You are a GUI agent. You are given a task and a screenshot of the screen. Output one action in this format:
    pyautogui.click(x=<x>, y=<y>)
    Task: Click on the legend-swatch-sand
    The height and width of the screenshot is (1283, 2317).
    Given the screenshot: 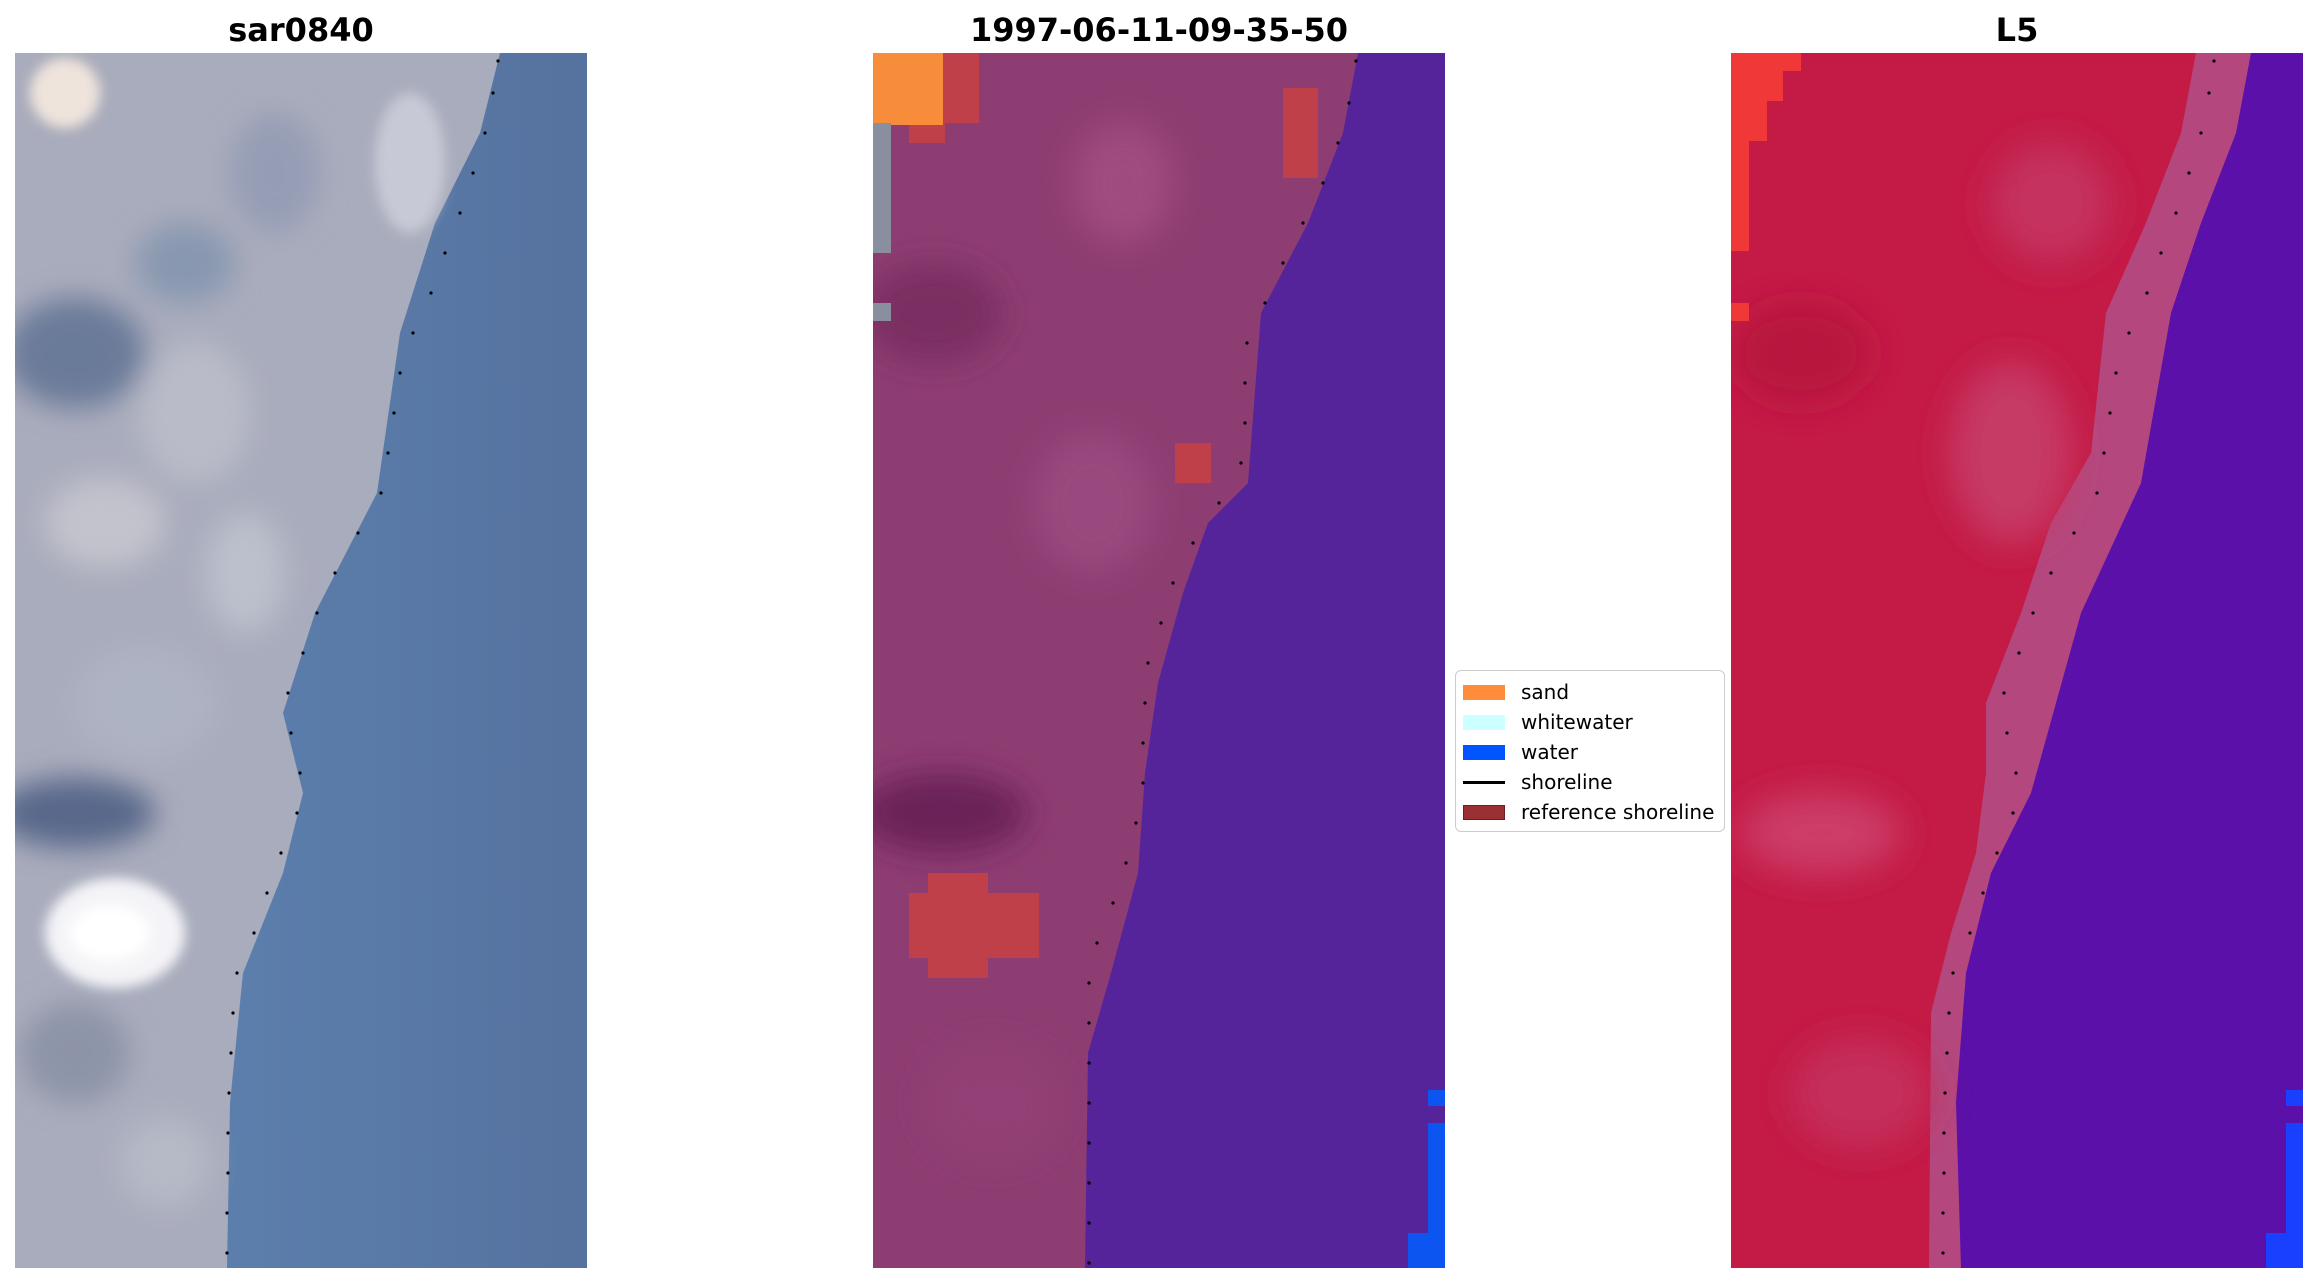 What is the action you would take?
    pyautogui.click(x=1484, y=692)
    